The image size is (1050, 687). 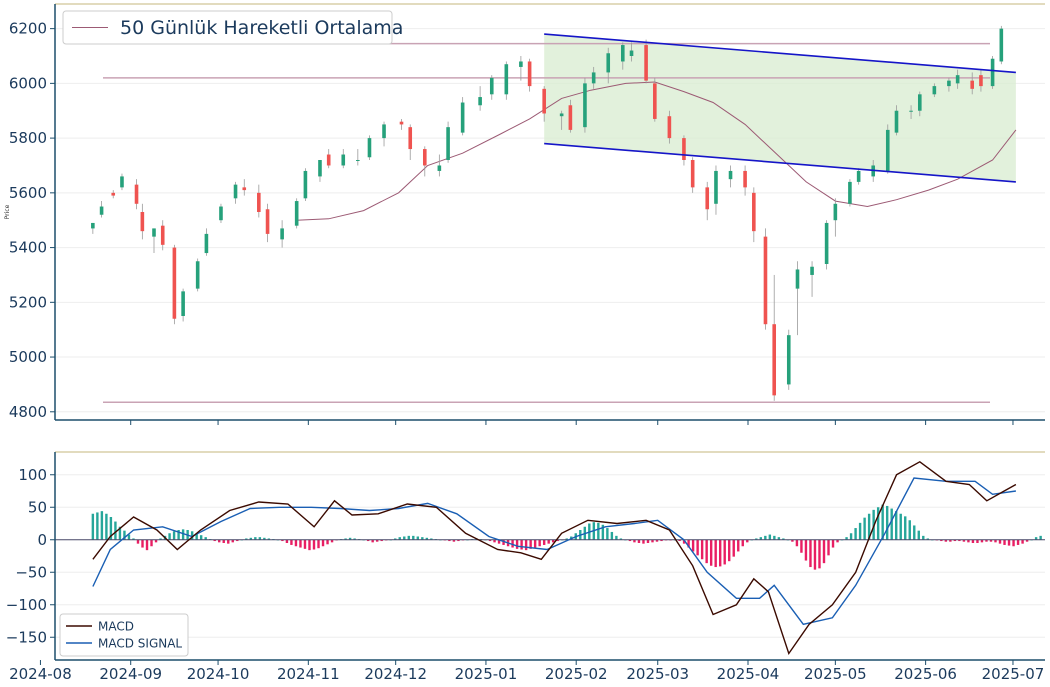 What do you see at coordinates (28, 302) in the screenshot?
I see `price-ytick-label: 5200` at bounding box center [28, 302].